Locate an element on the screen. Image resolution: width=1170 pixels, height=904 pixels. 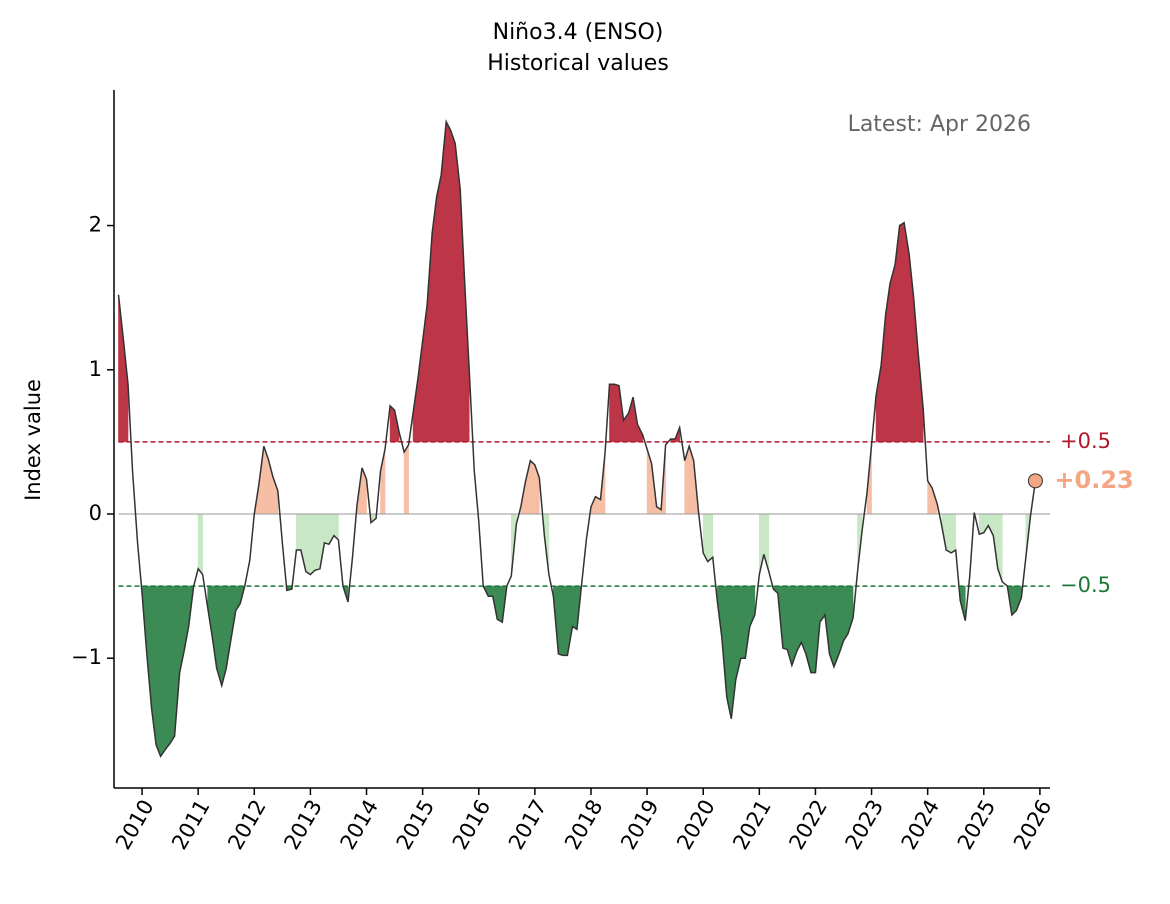
y-tick-label: 0 is located at coordinates (95, 513).